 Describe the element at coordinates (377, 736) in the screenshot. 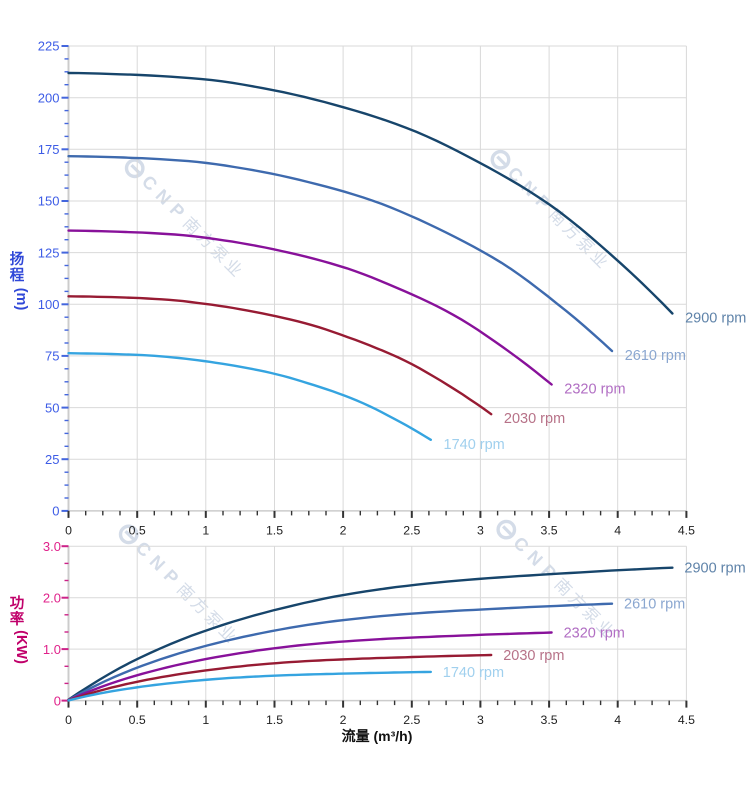

I see `svg-text: 流量 (m³/h)` at that location.